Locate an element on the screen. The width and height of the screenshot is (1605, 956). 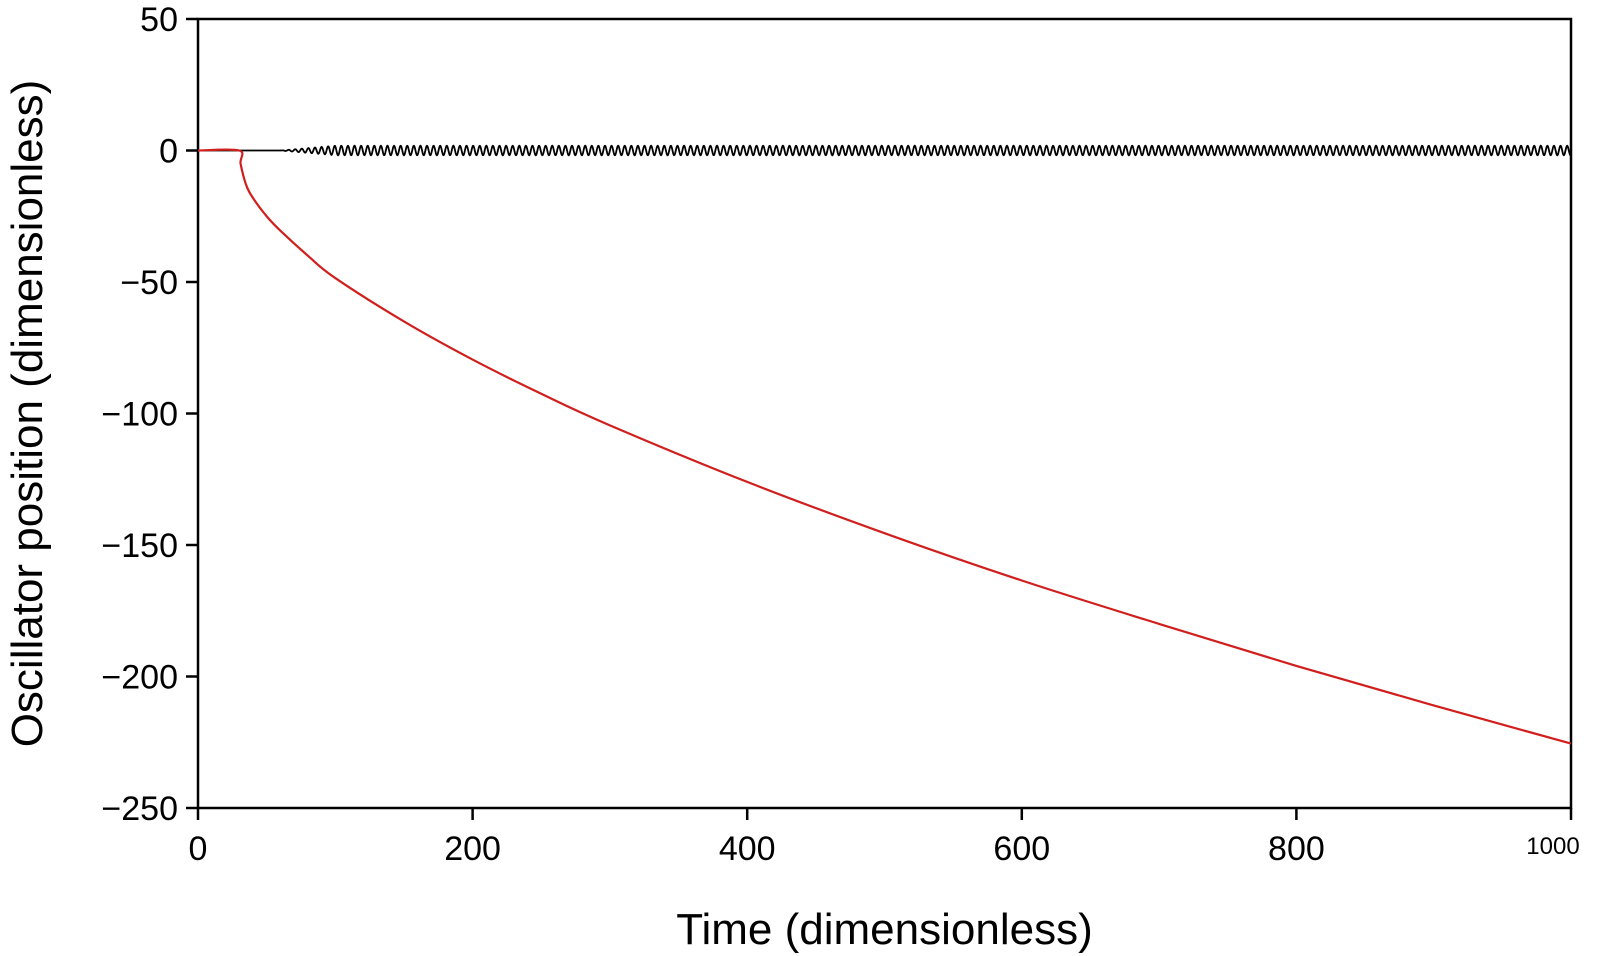
x-tick-label: 400 is located at coordinates (747, 849).